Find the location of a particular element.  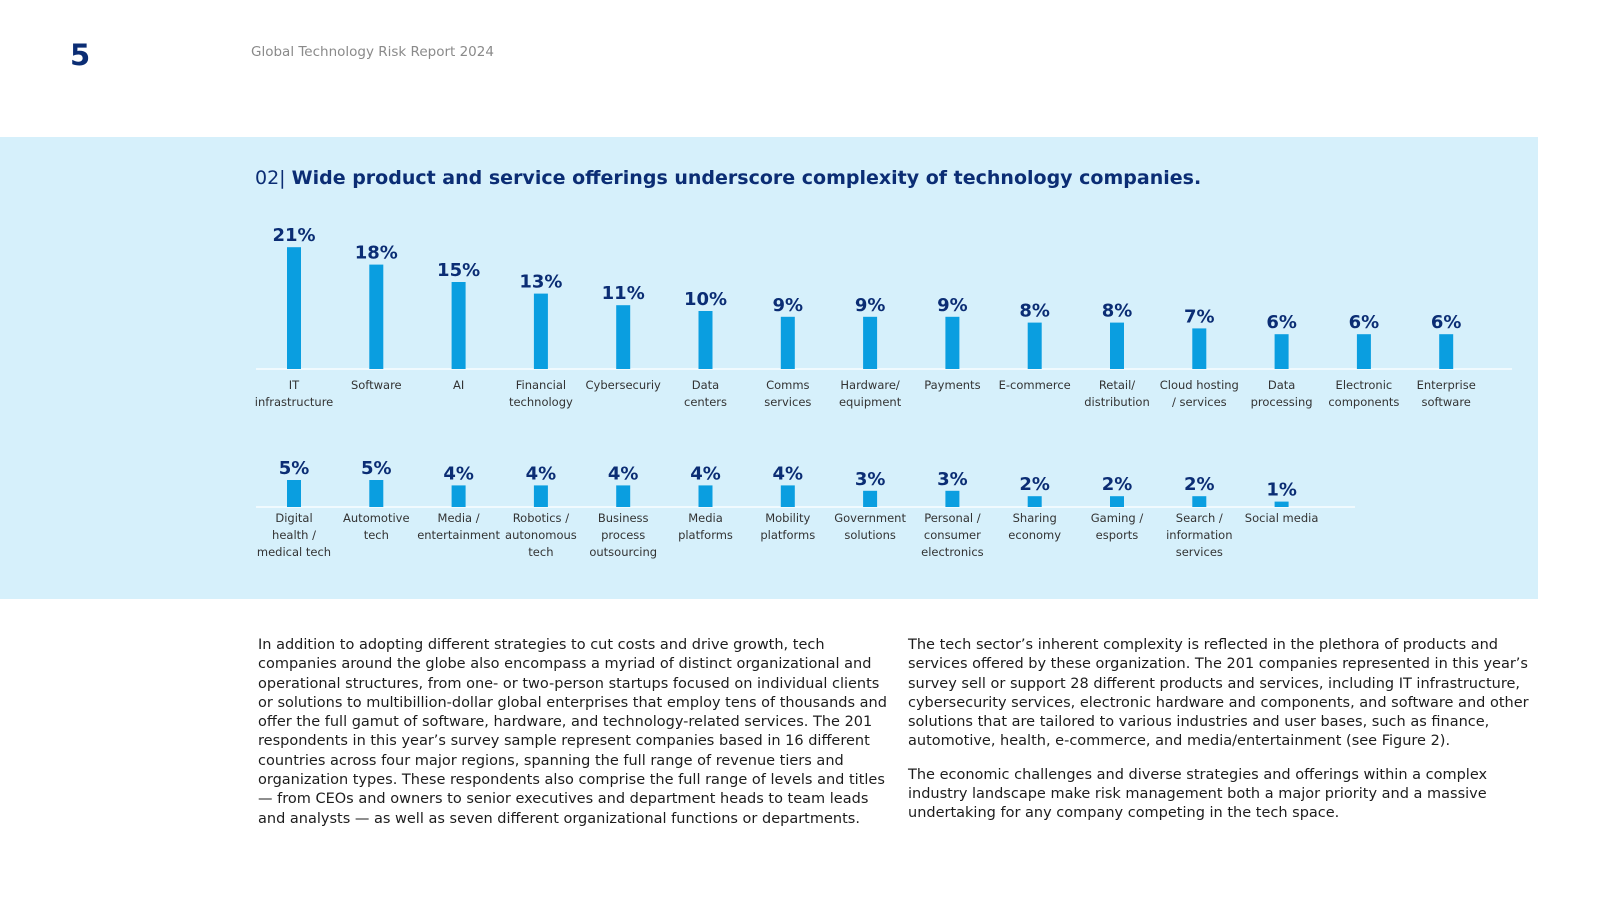

category-label-line: Gaming / is located at coordinates (1117, 518).